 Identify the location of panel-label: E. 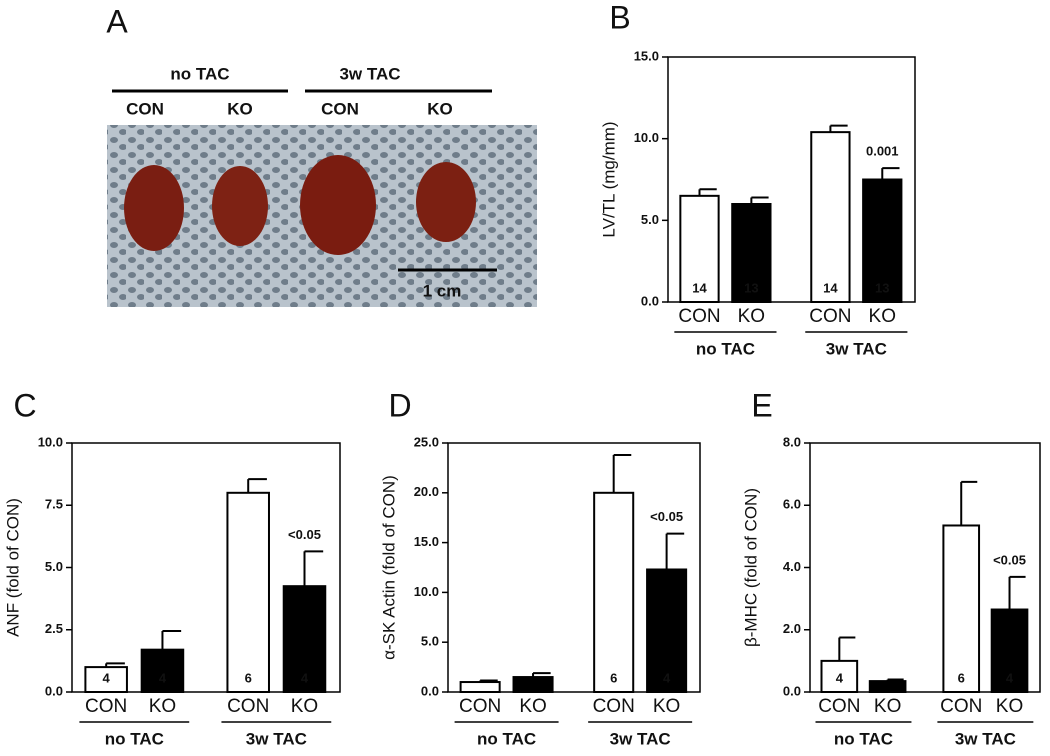
(761, 405).